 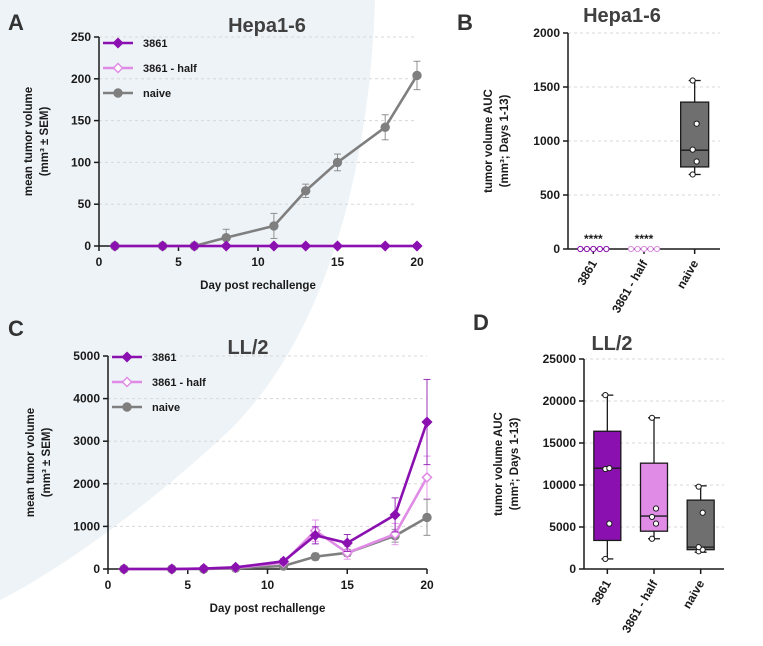 What do you see at coordinates (16, 328) in the screenshot?
I see `panel-letter-c: C` at bounding box center [16, 328].